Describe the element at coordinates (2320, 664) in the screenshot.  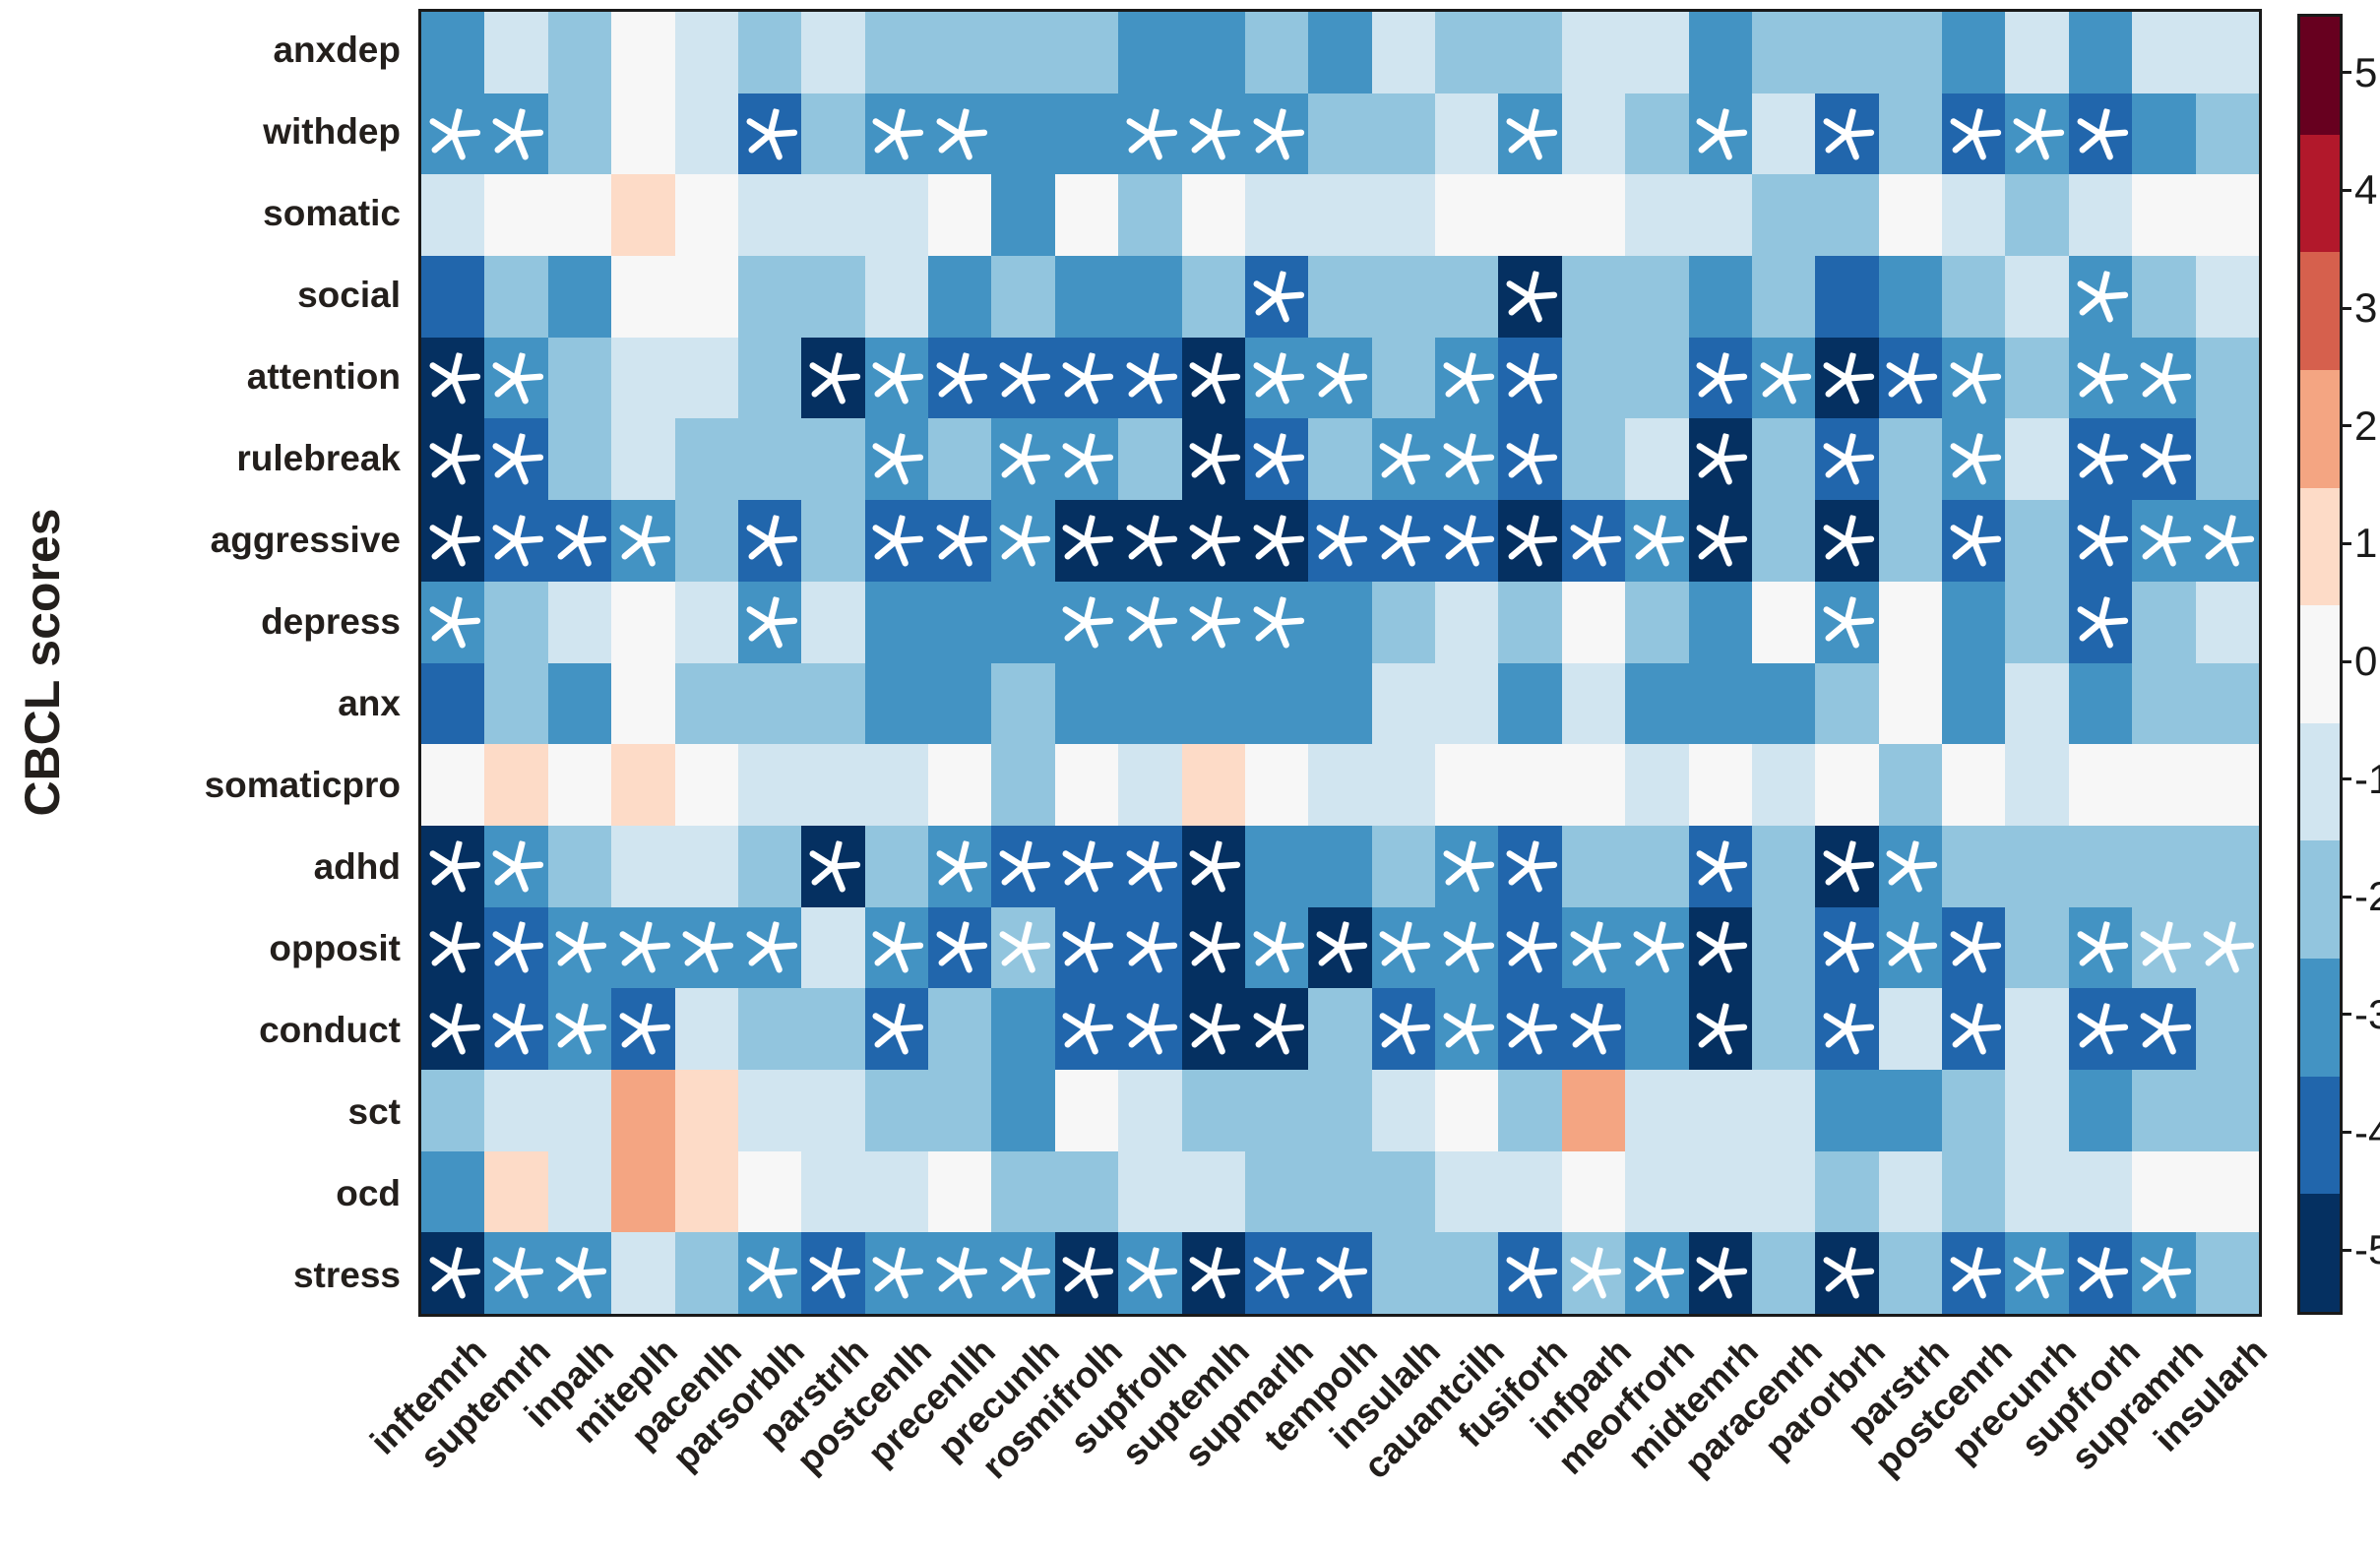
I see `colorbar` at that location.